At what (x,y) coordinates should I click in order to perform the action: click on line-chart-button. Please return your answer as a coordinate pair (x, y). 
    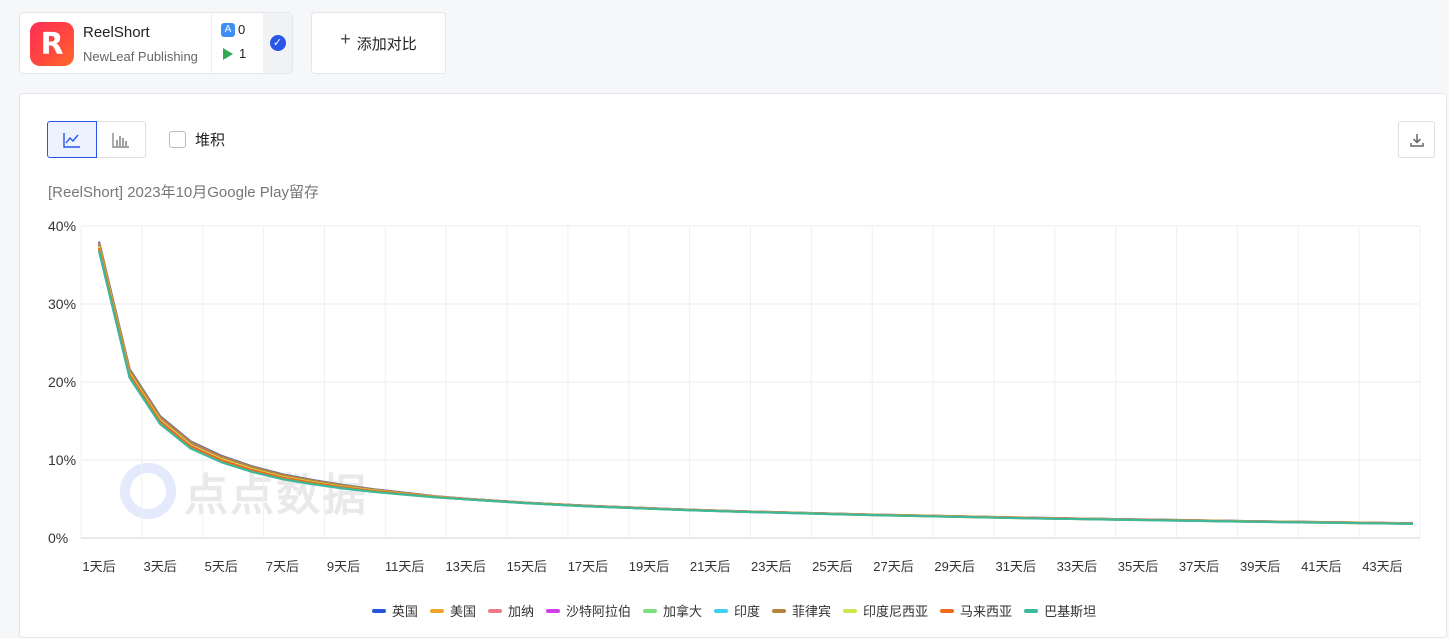
    Looking at the image, I should click on (72, 139).